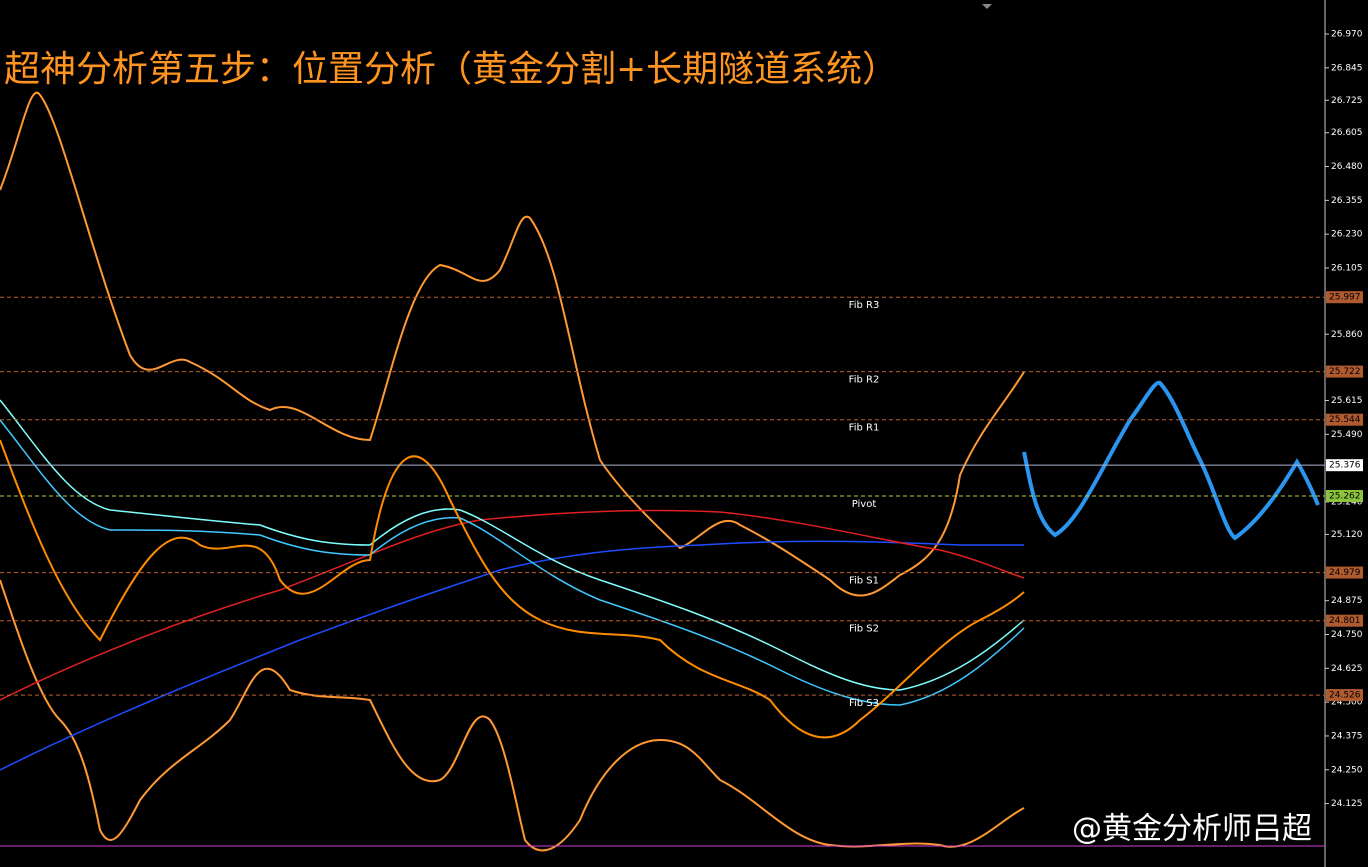 Image resolution: width=1368 pixels, height=867 pixels. I want to click on level-name: Fib S2, so click(864, 629).